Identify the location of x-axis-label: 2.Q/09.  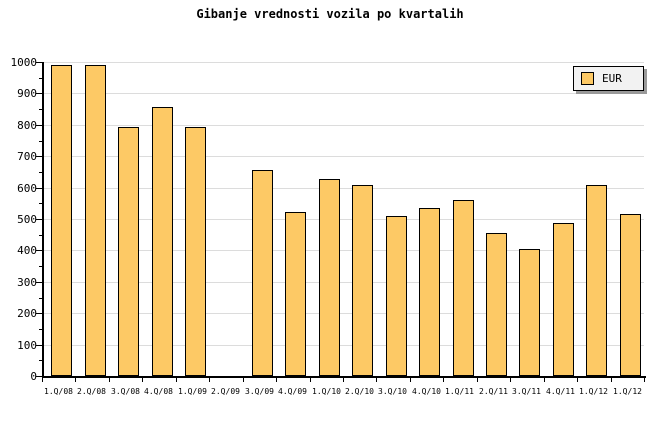
(225, 391).